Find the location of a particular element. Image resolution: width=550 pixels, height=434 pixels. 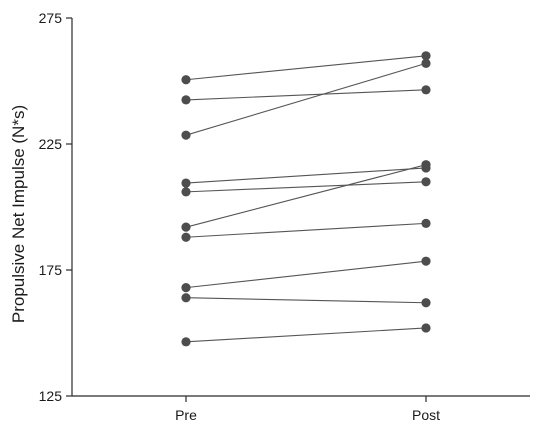

y-ticks: 125 175 225 275 is located at coordinates (55, 207).